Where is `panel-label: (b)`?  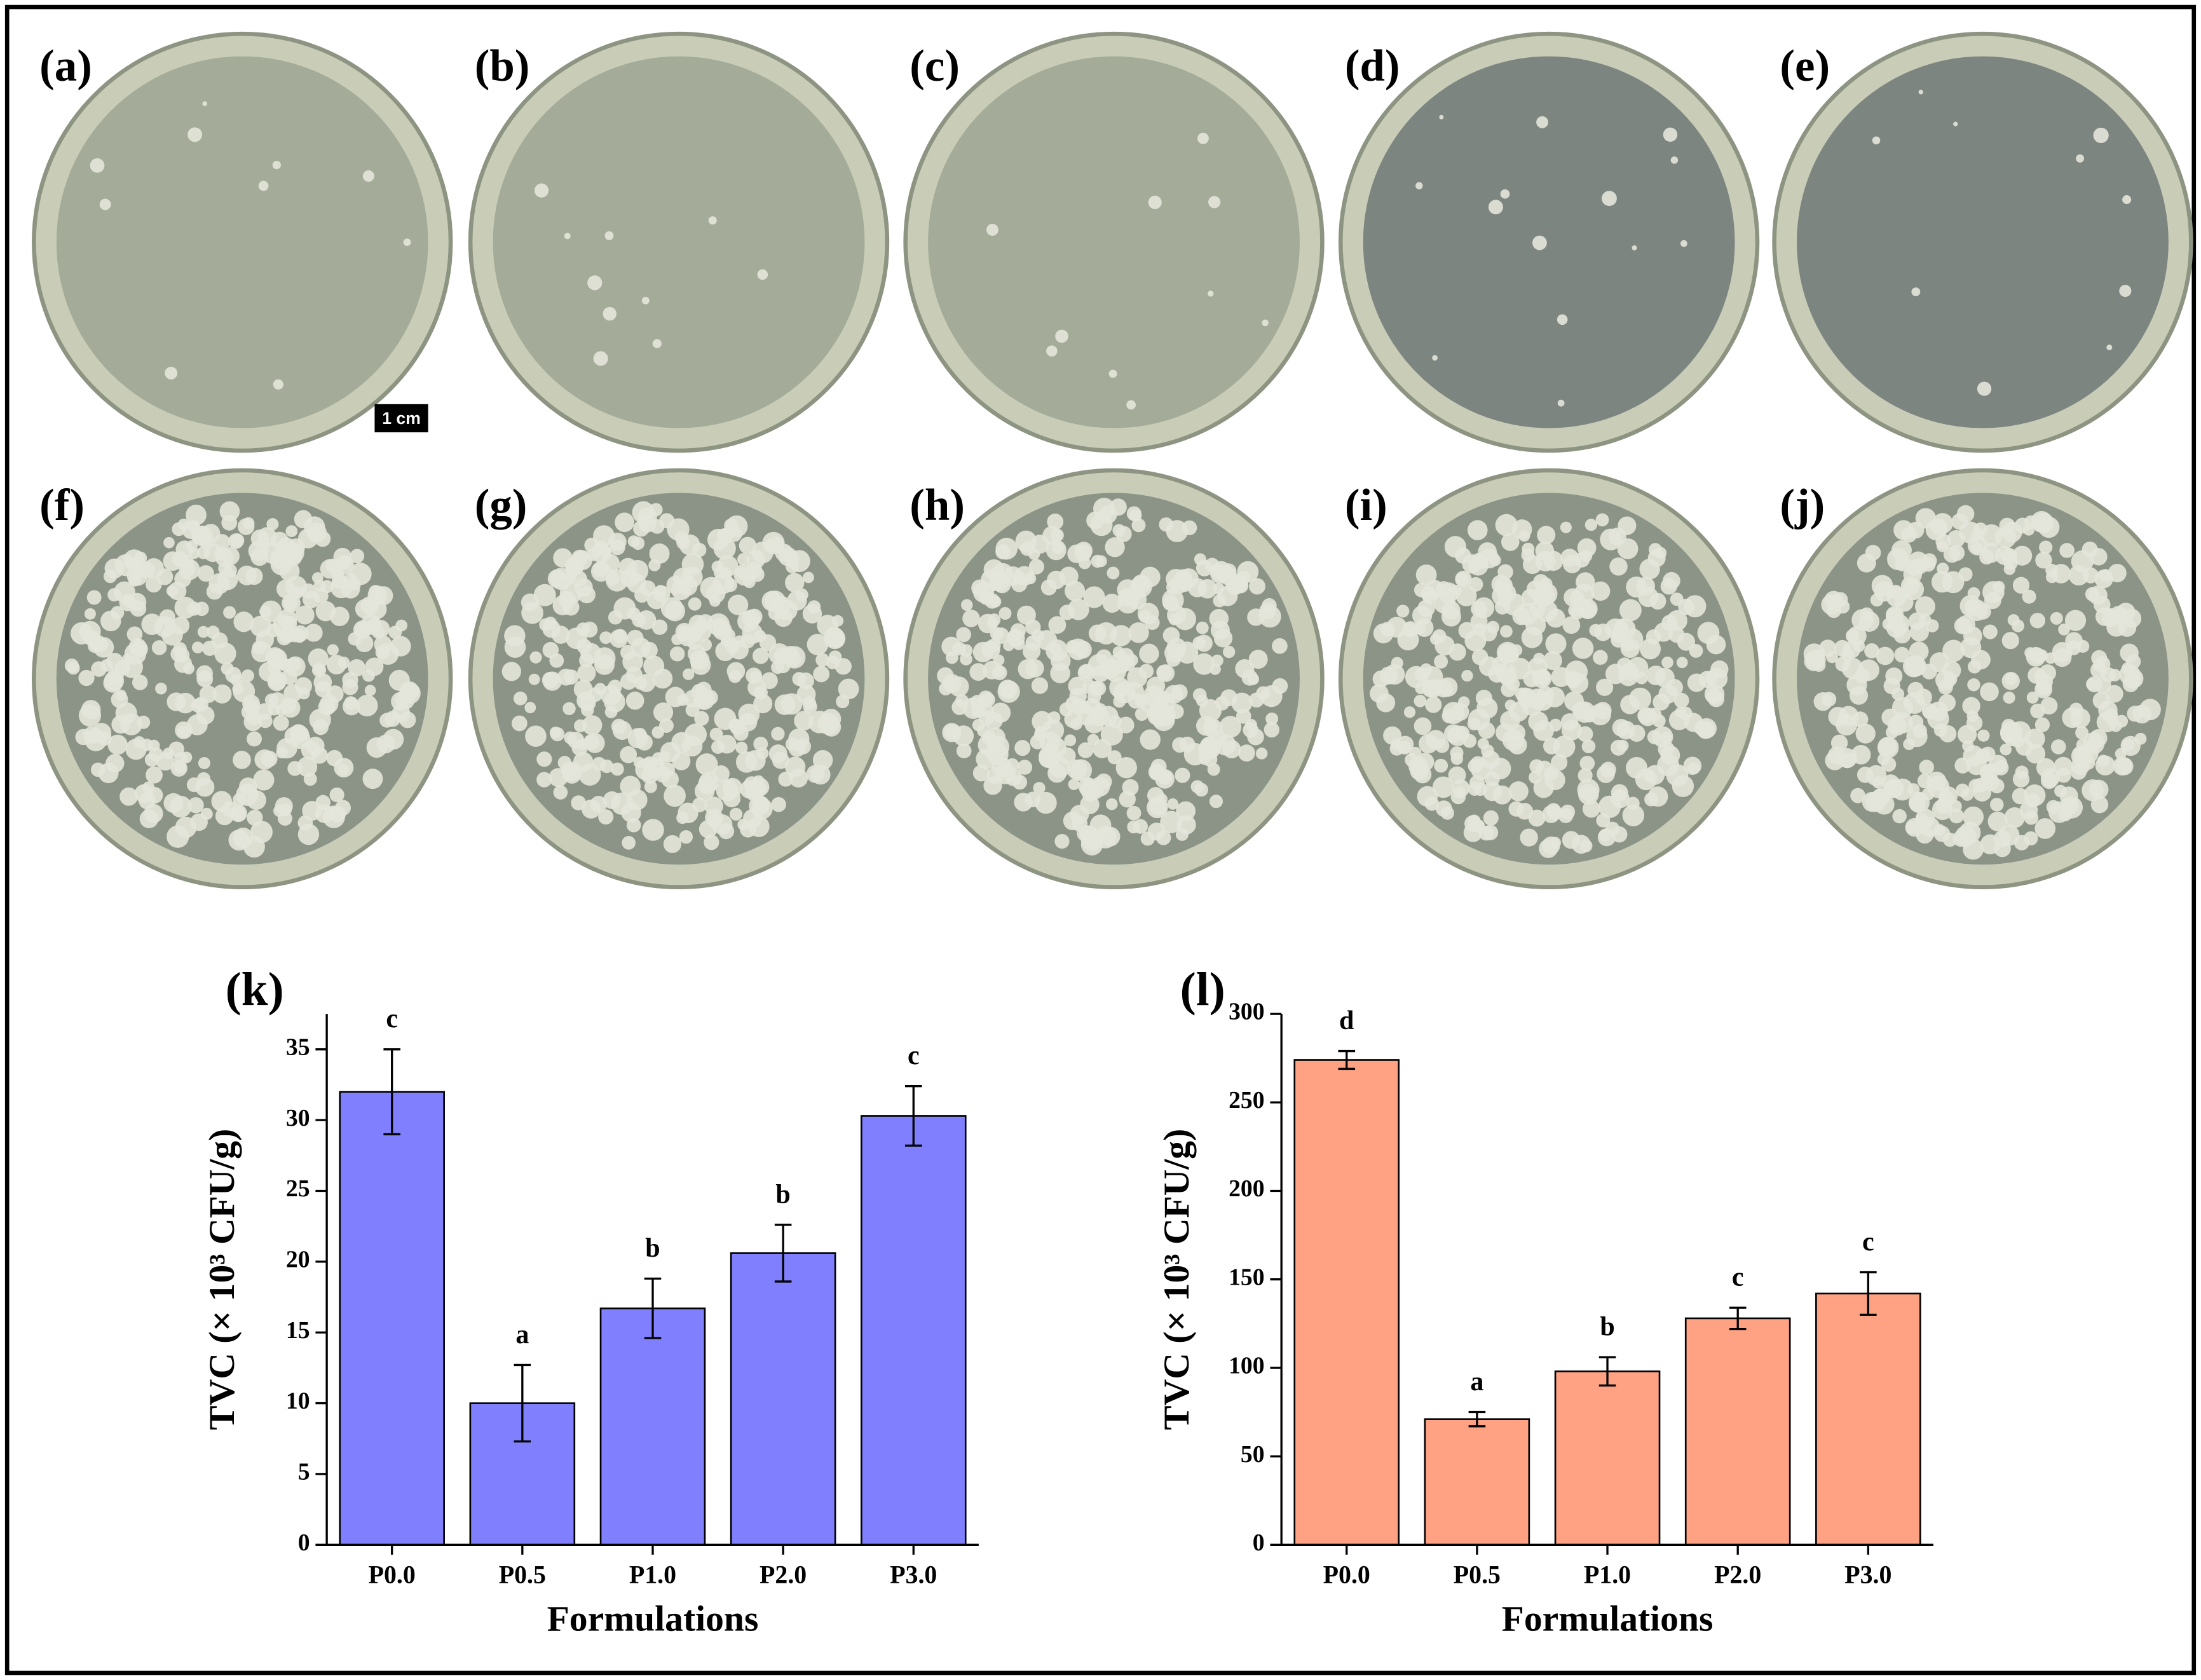 panel-label: (b) is located at coordinates (503, 66).